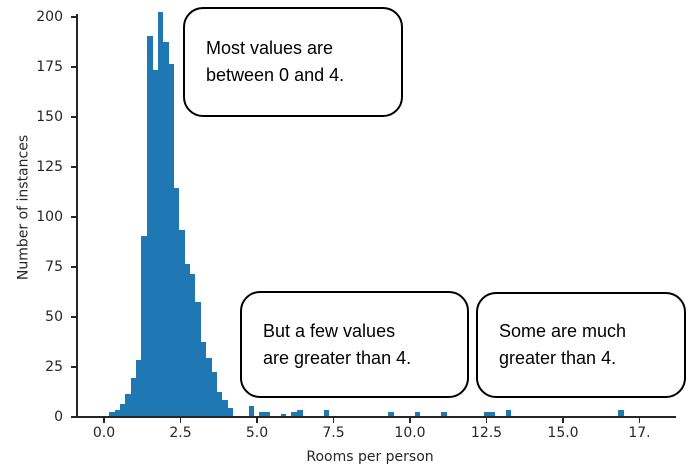 This screenshot has width=690, height=472. Describe the element at coordinates (49, 217) in the screenshot. I see `y-tick-label: 100` at that location.